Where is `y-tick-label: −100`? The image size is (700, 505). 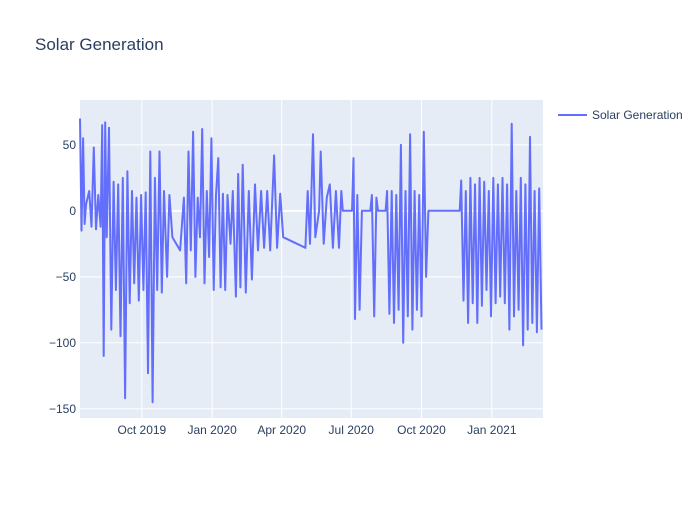
y-tick-label: −100 is located at coordinates (62, 343).